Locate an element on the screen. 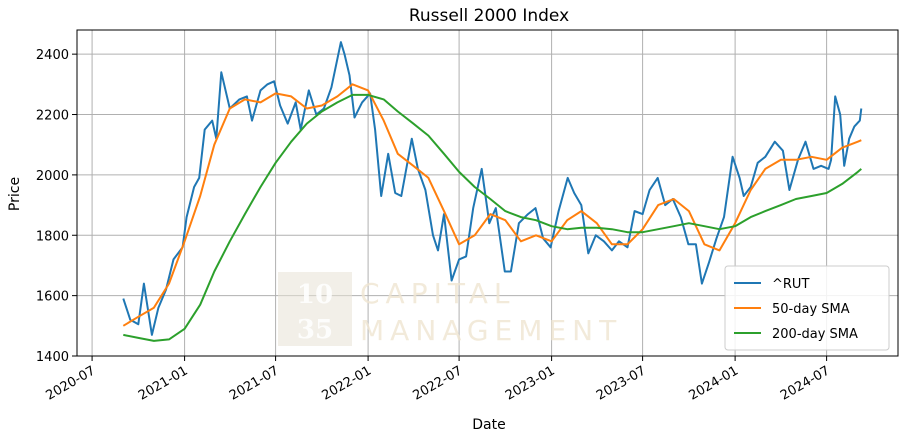  watermark: 10 35 CAPITAL MANAGEMENT is located at coordinates (450, 309).